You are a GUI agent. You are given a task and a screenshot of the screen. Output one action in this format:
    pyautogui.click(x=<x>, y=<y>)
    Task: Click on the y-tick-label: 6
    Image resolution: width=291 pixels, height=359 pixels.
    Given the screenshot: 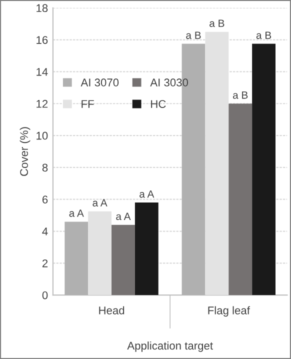 What is the action you would take?
    pyautogui.click(x=45, y=200)
    